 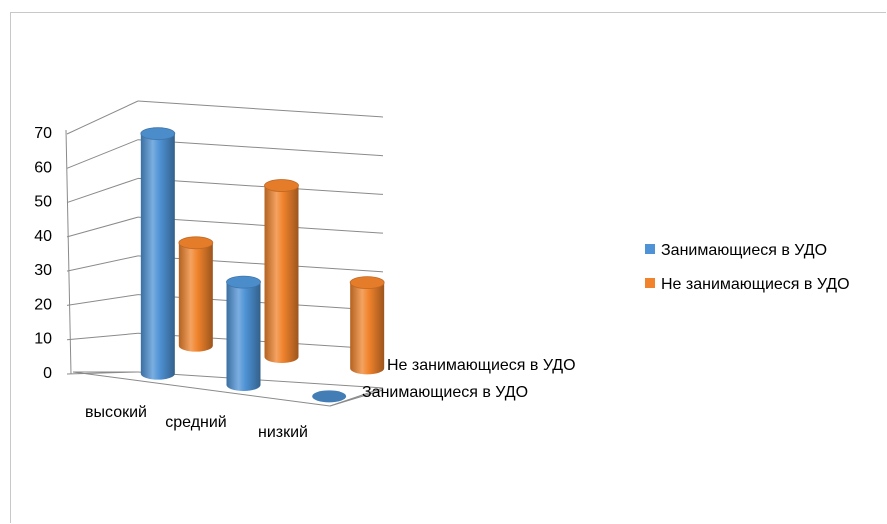 I want to click on depth-label: Занимающиеся в УДО, so click(x=445, y=392).